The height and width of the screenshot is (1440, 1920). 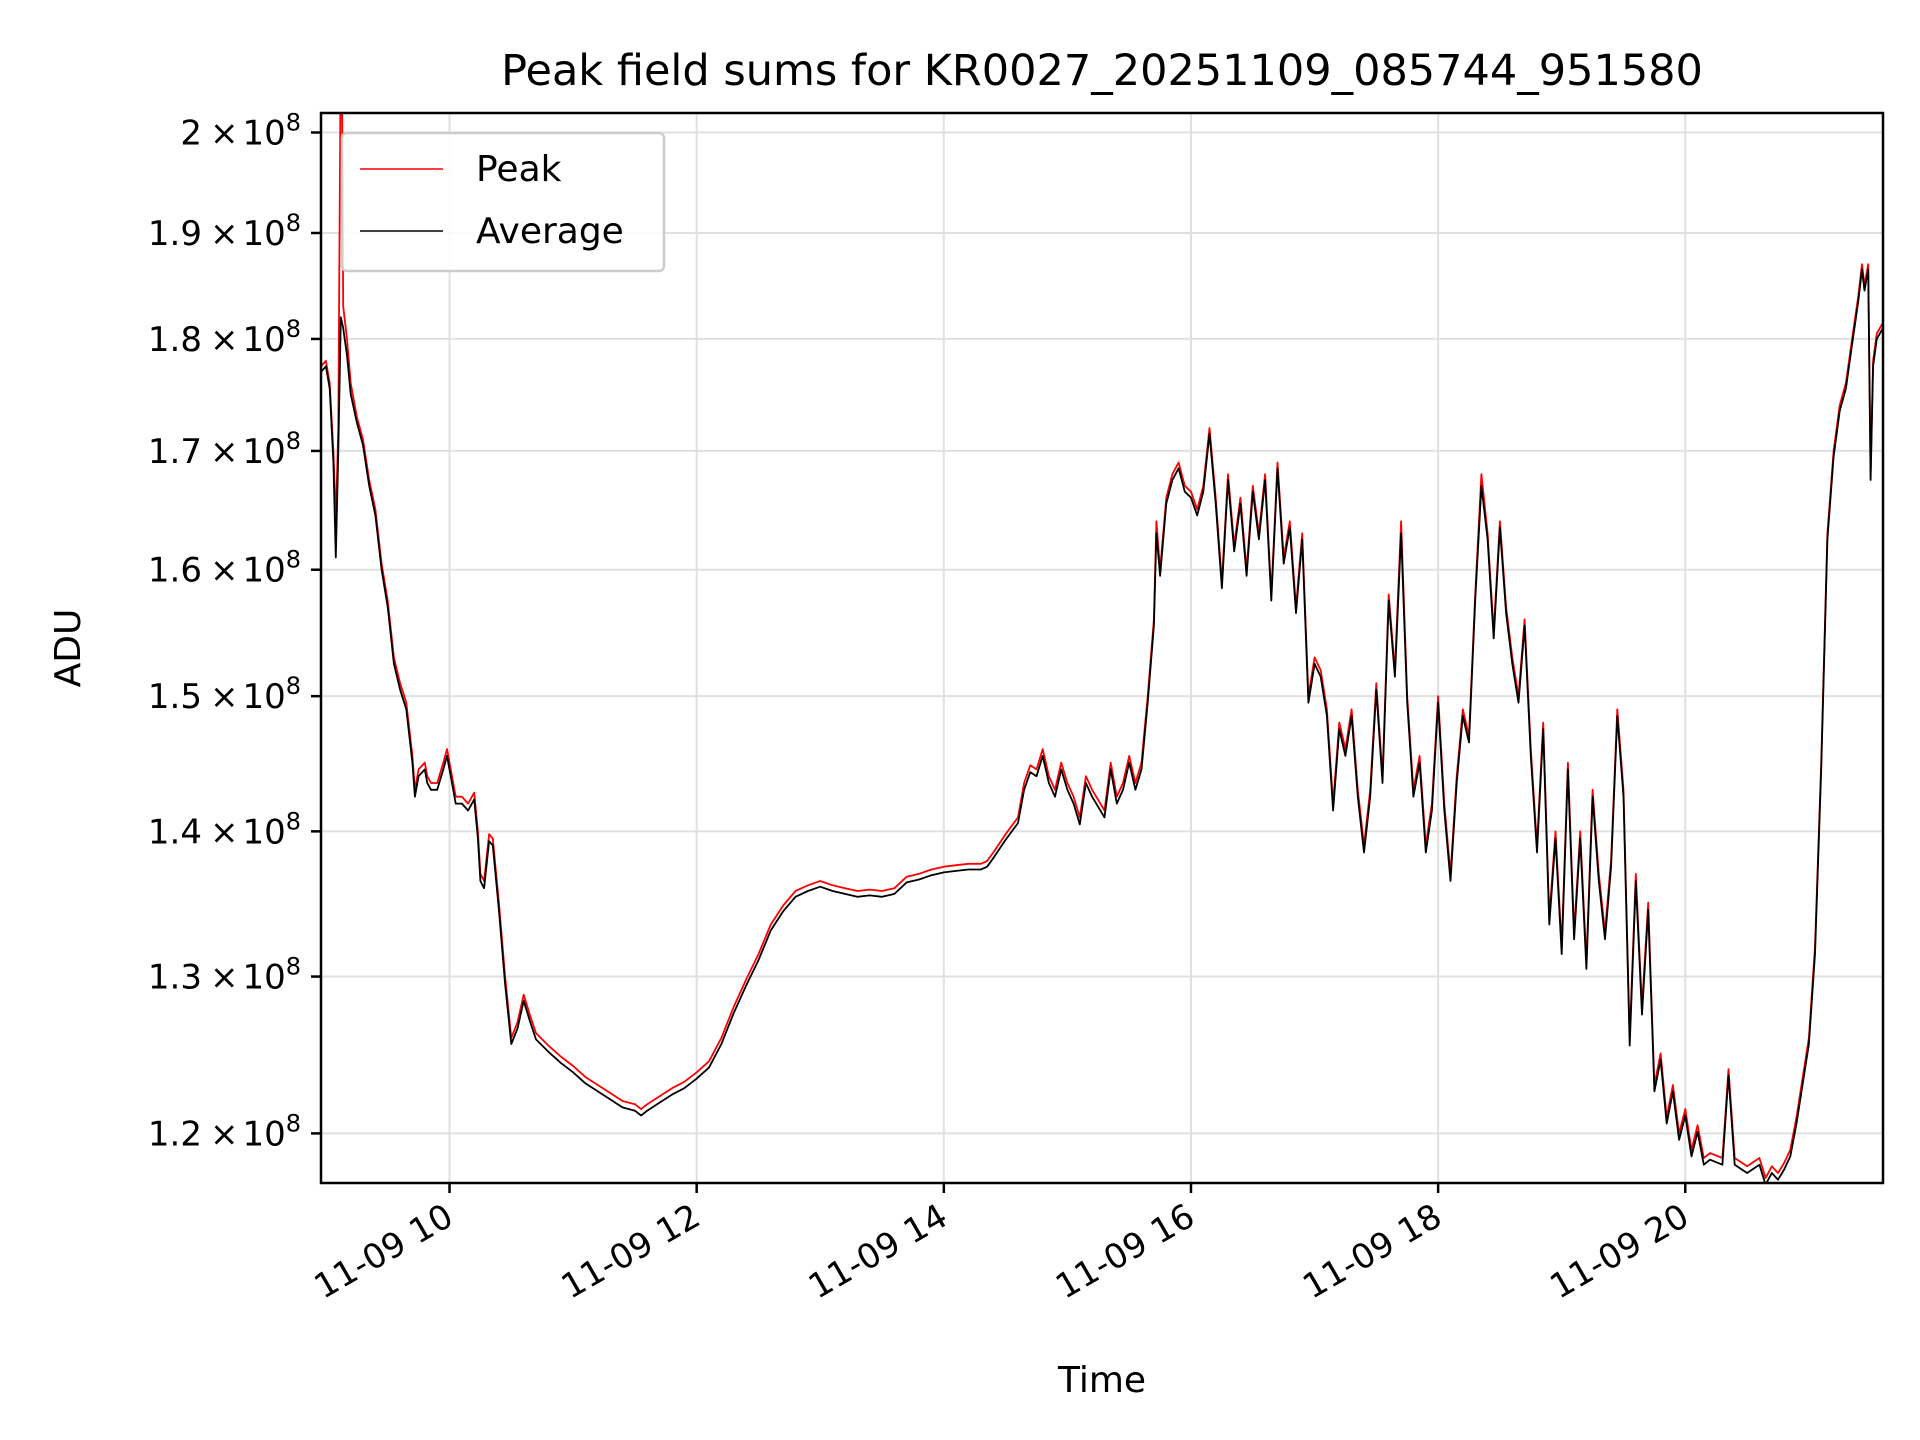 What do you see at coordinates (68, 648) in the screenshot?
I see `y-axis-label: ADU` at bounding box center [68, 648].